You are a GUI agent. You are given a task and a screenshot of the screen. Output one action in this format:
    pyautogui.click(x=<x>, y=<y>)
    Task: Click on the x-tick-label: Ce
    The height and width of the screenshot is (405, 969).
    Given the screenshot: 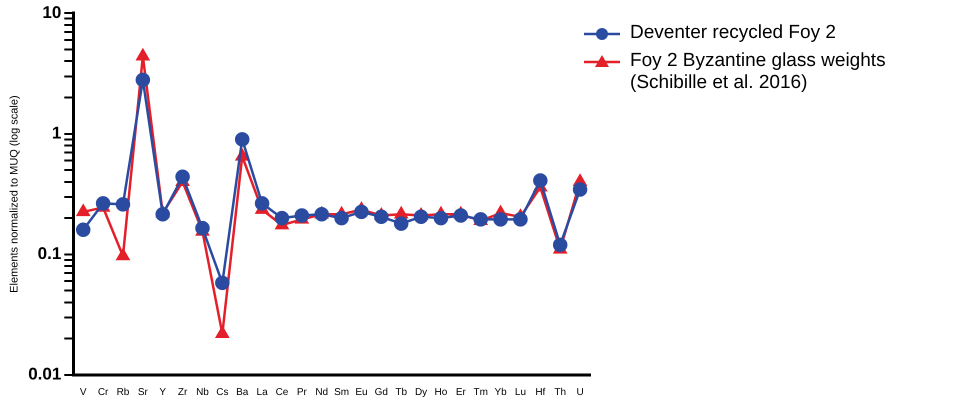 What is the action you would take?
    pyautogui.click(x=282, y=392)
    